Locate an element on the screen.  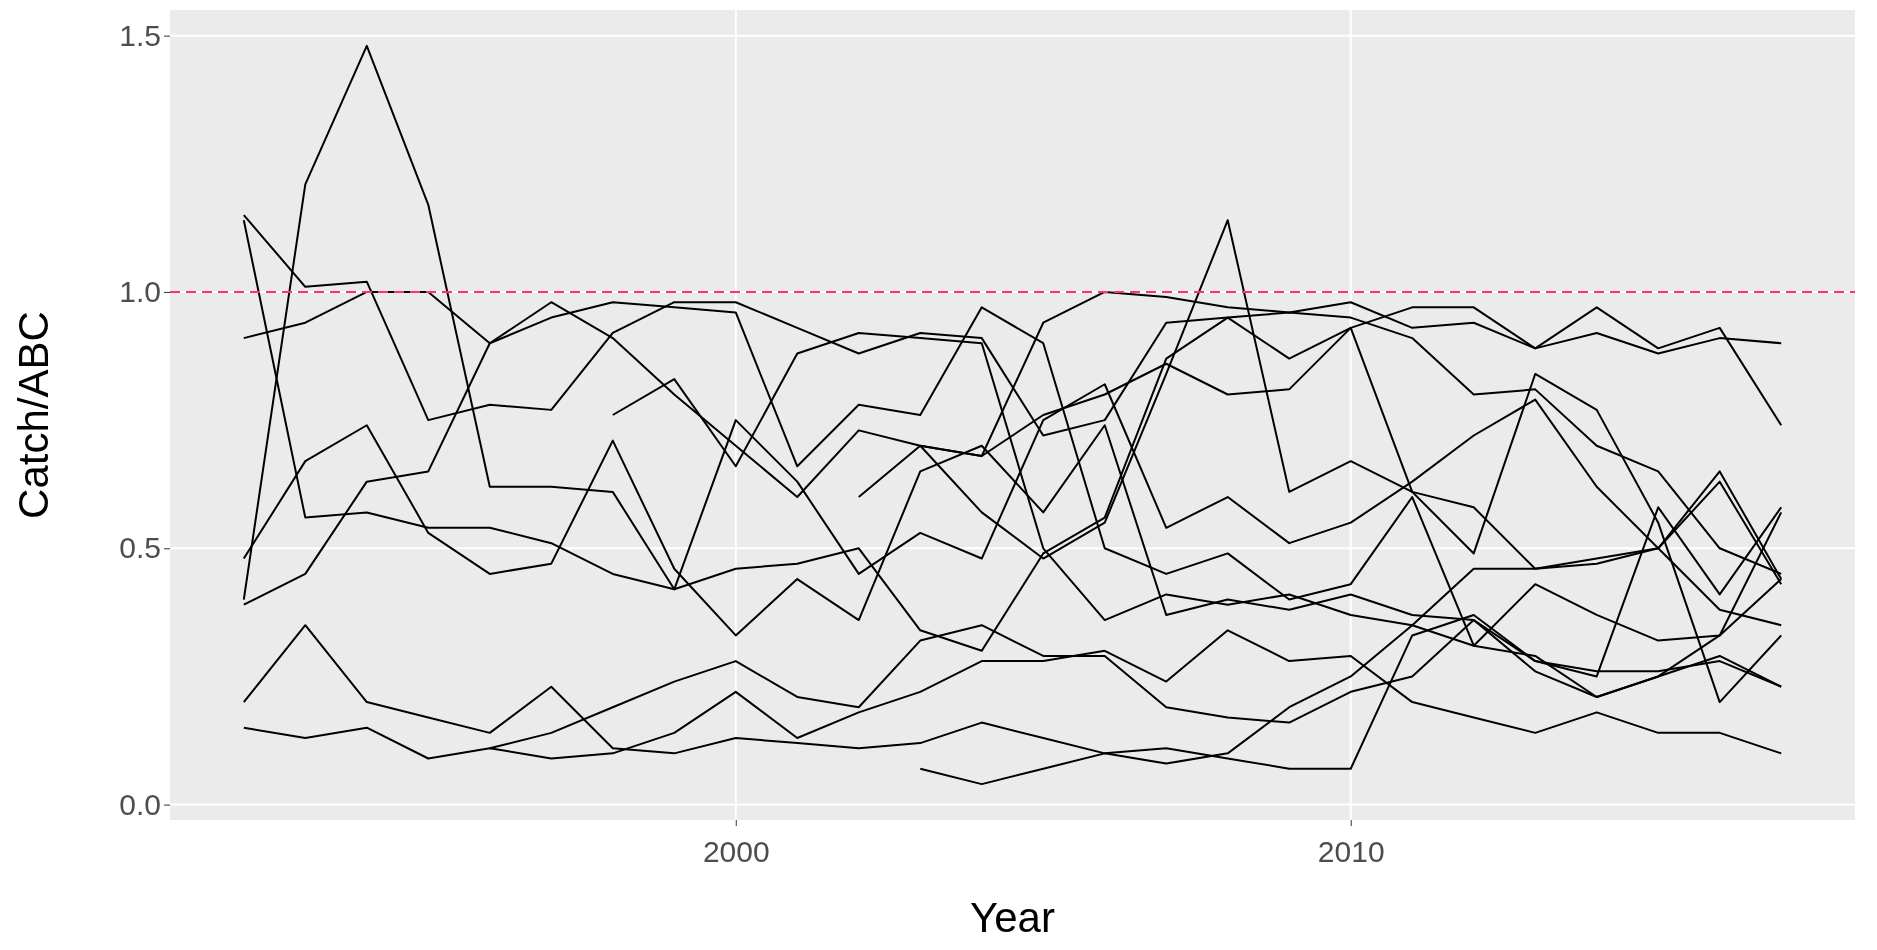
x-tick-label: 2010 is located at coordinates (1351, 851).